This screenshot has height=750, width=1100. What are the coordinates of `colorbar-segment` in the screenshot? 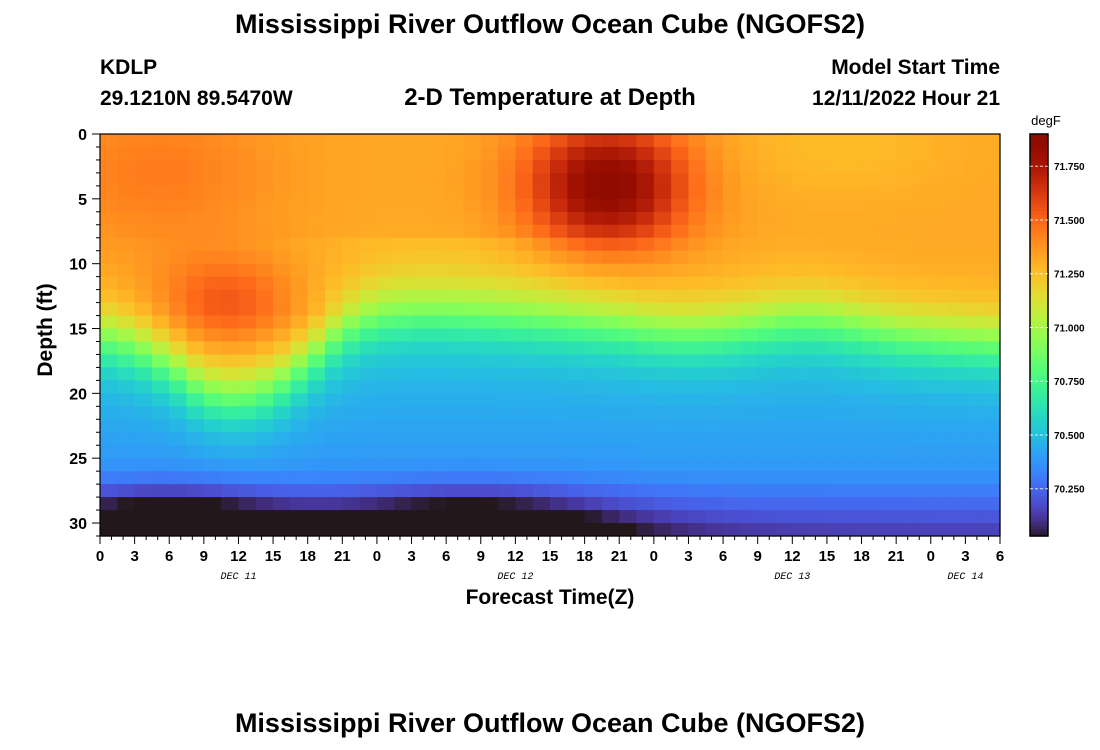 It's located at (1039, 226).